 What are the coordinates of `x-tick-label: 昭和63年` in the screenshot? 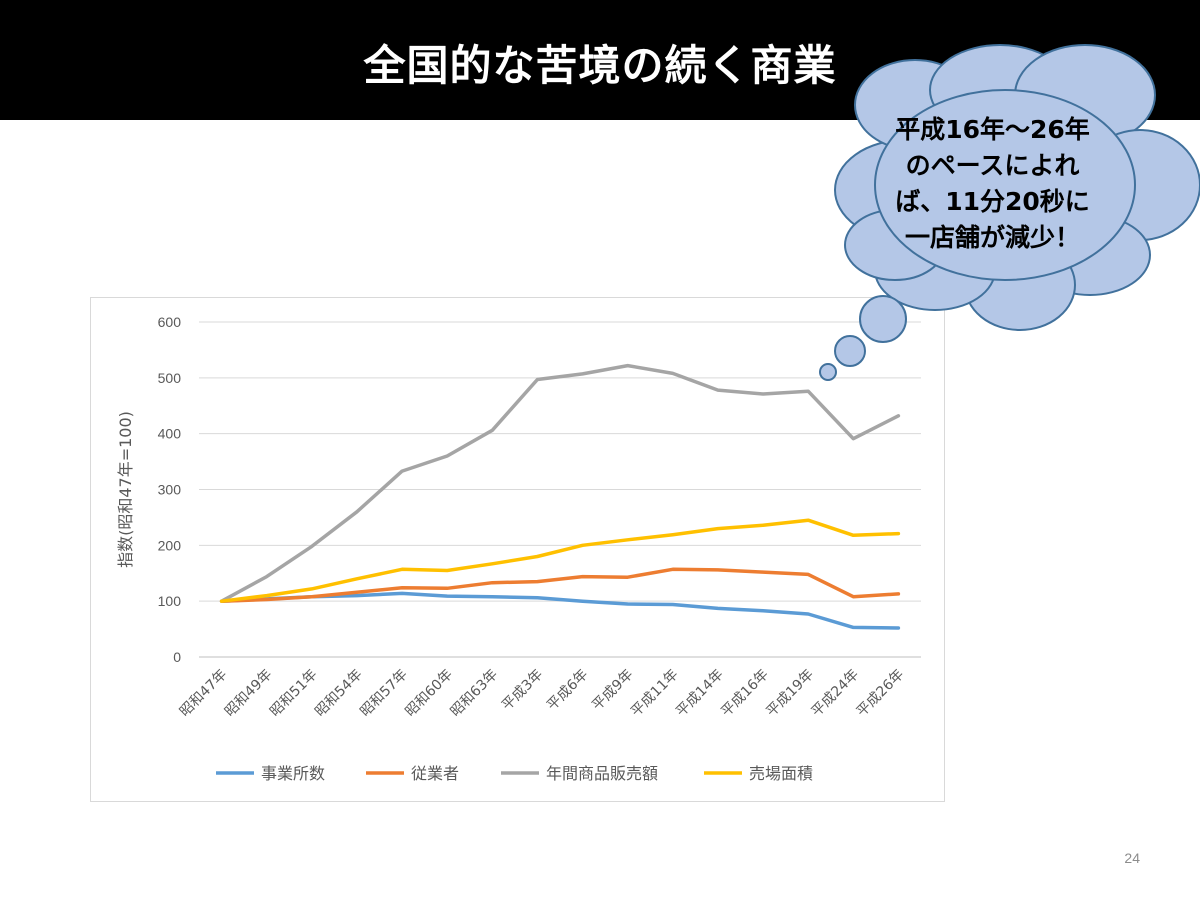 It's located at (475, 694).